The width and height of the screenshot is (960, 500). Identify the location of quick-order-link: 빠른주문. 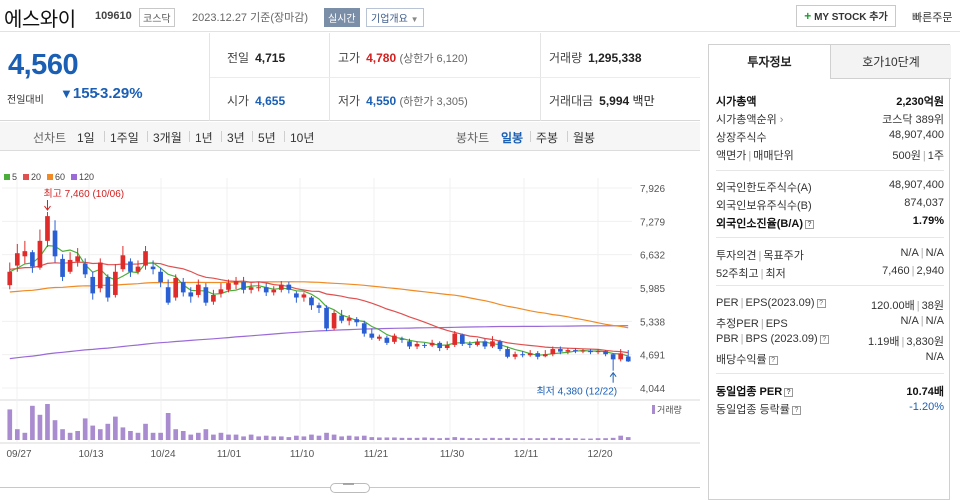
(932, 18).